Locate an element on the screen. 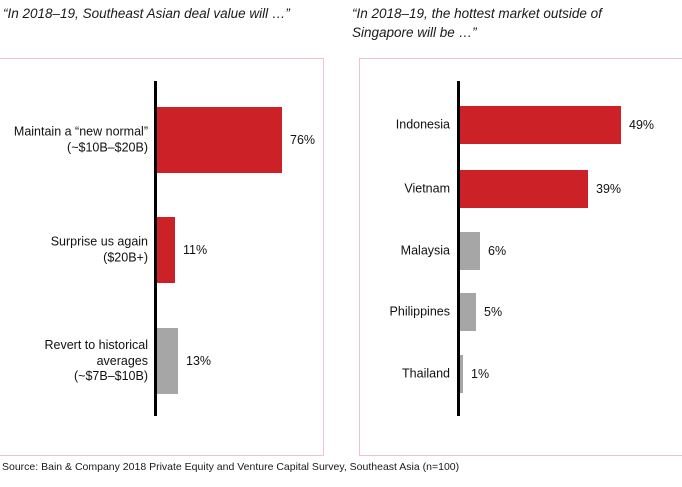  bar-row-thailand: 1% is located at coordinates (474, 374).